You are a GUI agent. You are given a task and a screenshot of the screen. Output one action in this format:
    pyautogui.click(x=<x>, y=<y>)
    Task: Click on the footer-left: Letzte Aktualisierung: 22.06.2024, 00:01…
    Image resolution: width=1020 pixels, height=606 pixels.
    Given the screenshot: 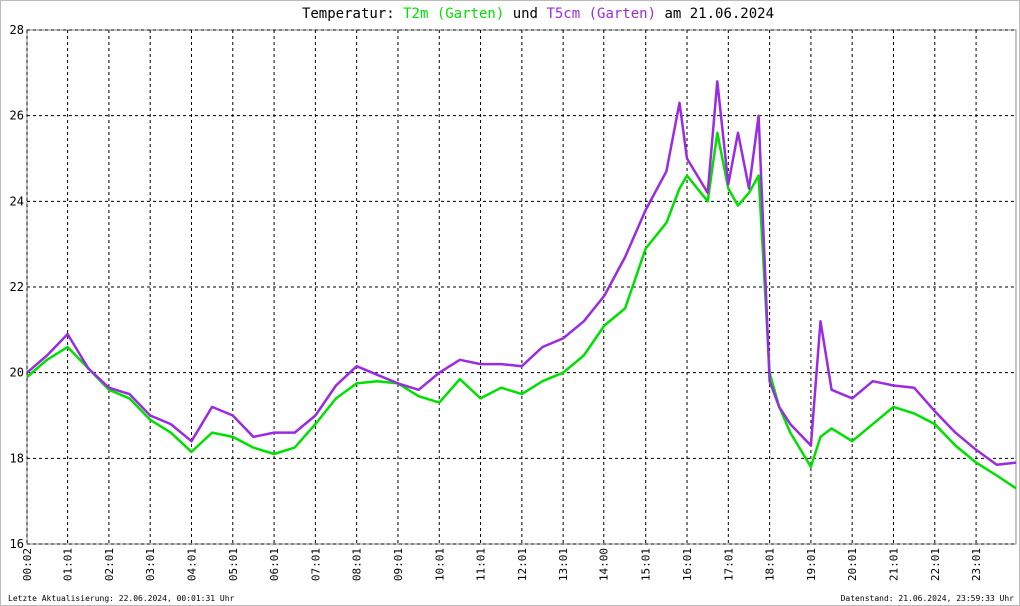 What is the action you would take?
    pyautogui.click(x=121, y=598)
    